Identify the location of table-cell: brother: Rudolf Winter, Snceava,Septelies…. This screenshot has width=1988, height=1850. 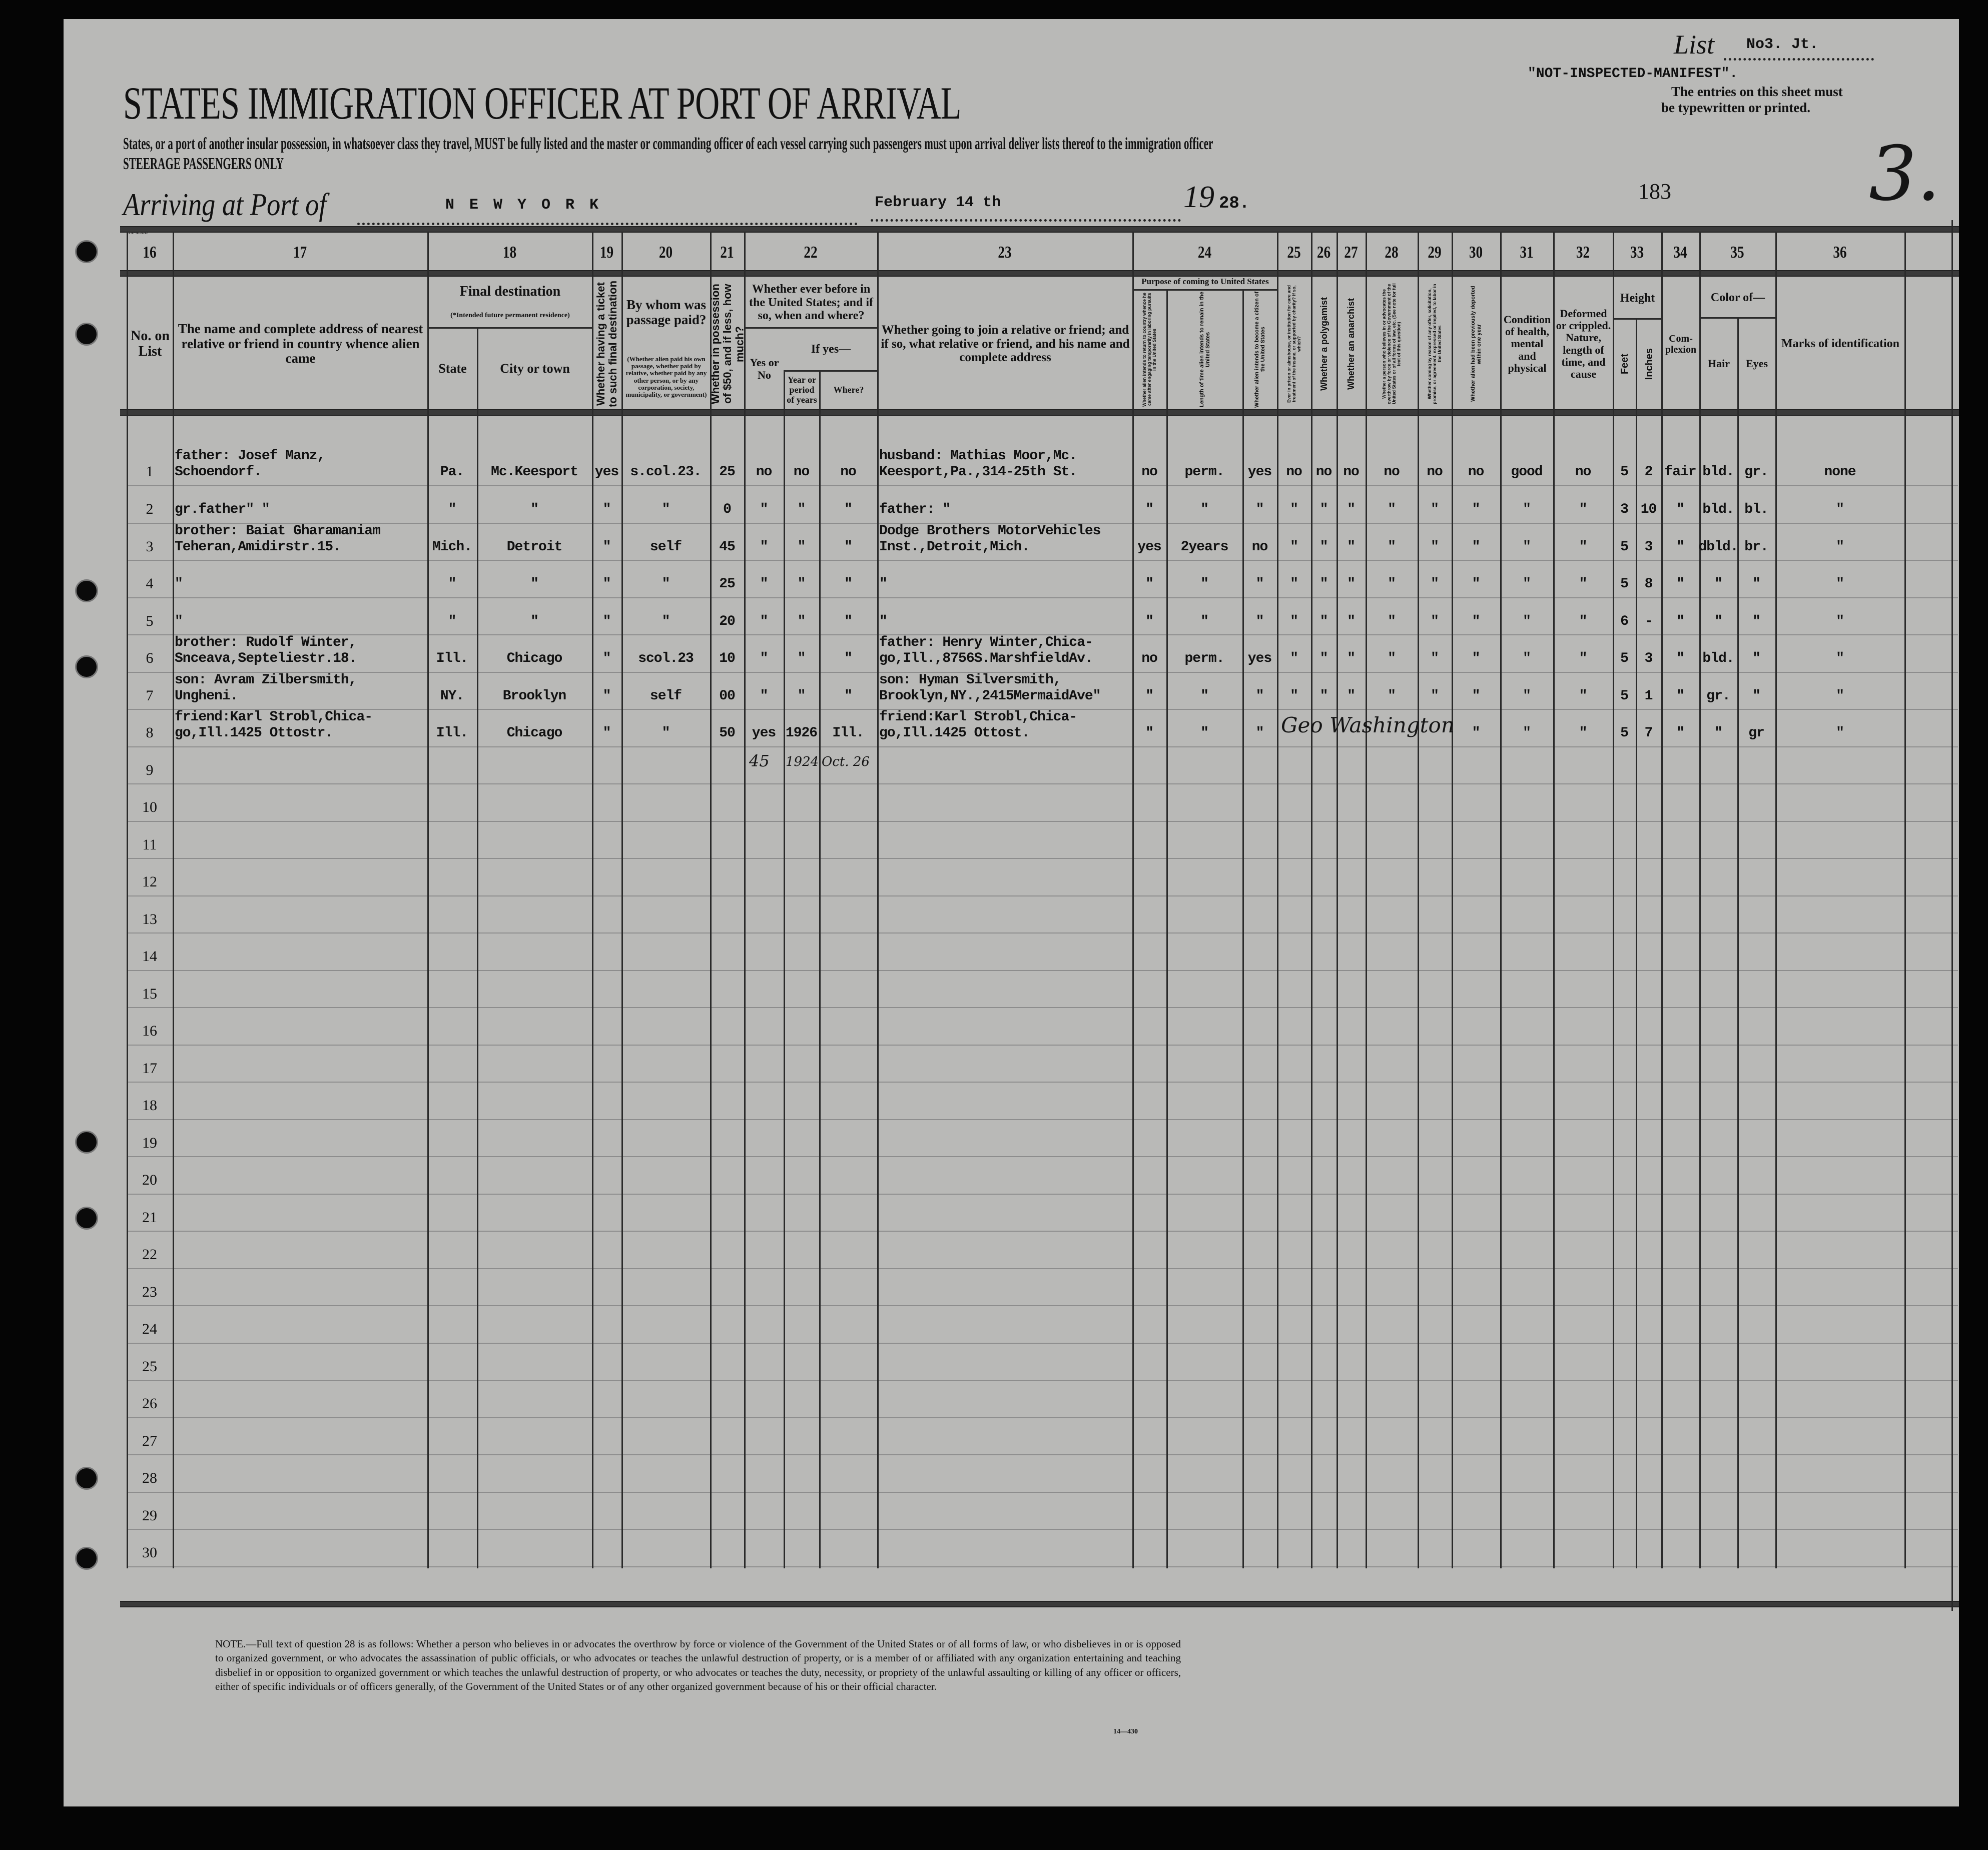
(300, 653).